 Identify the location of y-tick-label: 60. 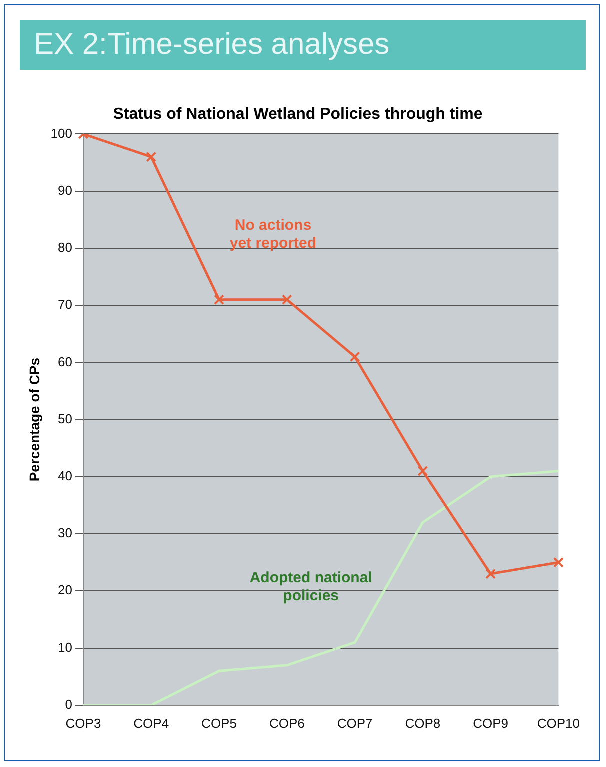
(65, 362).